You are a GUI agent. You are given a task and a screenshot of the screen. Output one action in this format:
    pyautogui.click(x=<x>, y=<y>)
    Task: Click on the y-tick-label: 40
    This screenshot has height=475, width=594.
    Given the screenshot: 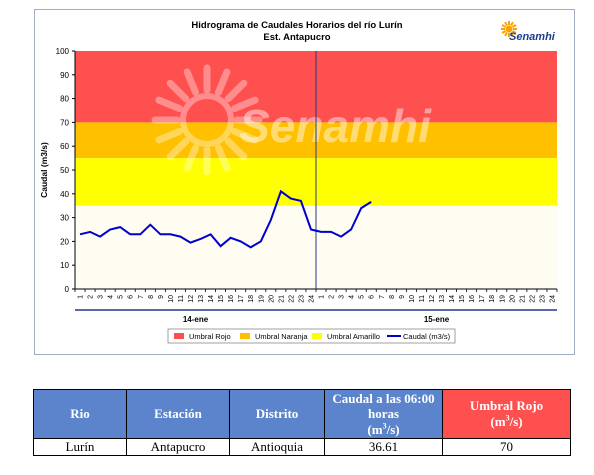 What is the action you would take?
    pyautogui.click(x=64, y=194)
    